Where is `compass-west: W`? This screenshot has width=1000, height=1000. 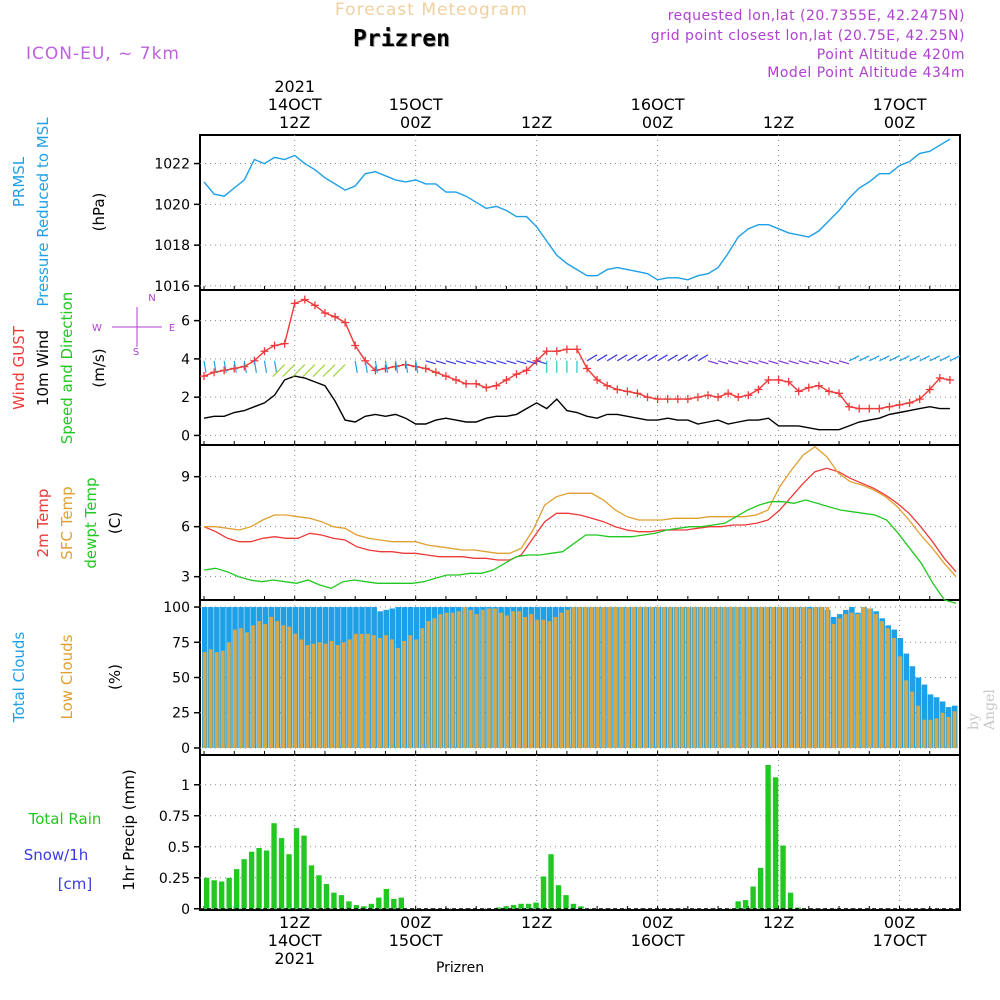 compass-west: W is located at coordinates (97, 328).